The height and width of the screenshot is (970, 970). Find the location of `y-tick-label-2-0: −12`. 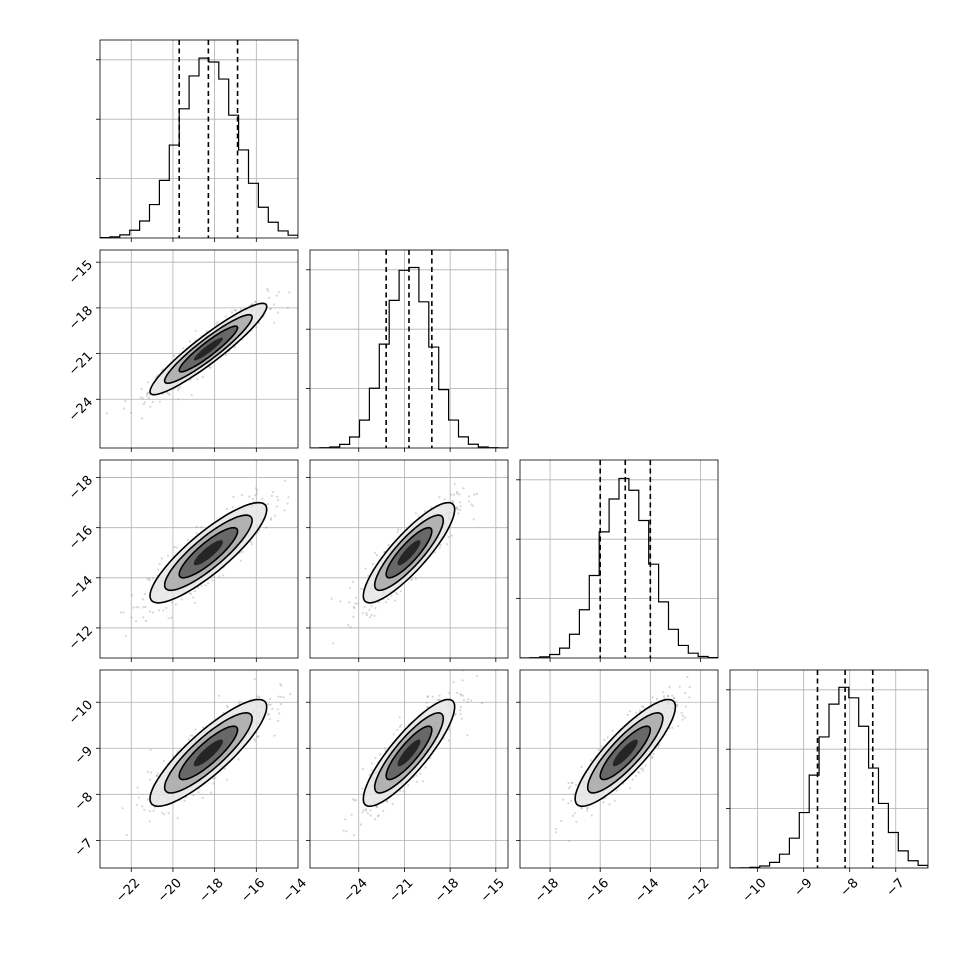

y-tick-label-2-0: −12 is located at coordinates (81, 638).